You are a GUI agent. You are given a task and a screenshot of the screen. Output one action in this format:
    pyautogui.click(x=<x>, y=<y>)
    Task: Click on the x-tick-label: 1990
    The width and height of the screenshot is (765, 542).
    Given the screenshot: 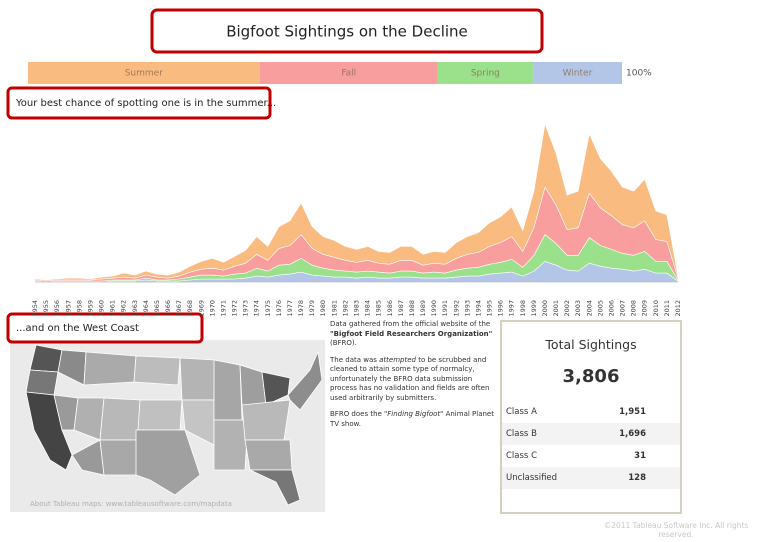 What is the action you would take?
    pyautogui.click(x=434, y=308)
    